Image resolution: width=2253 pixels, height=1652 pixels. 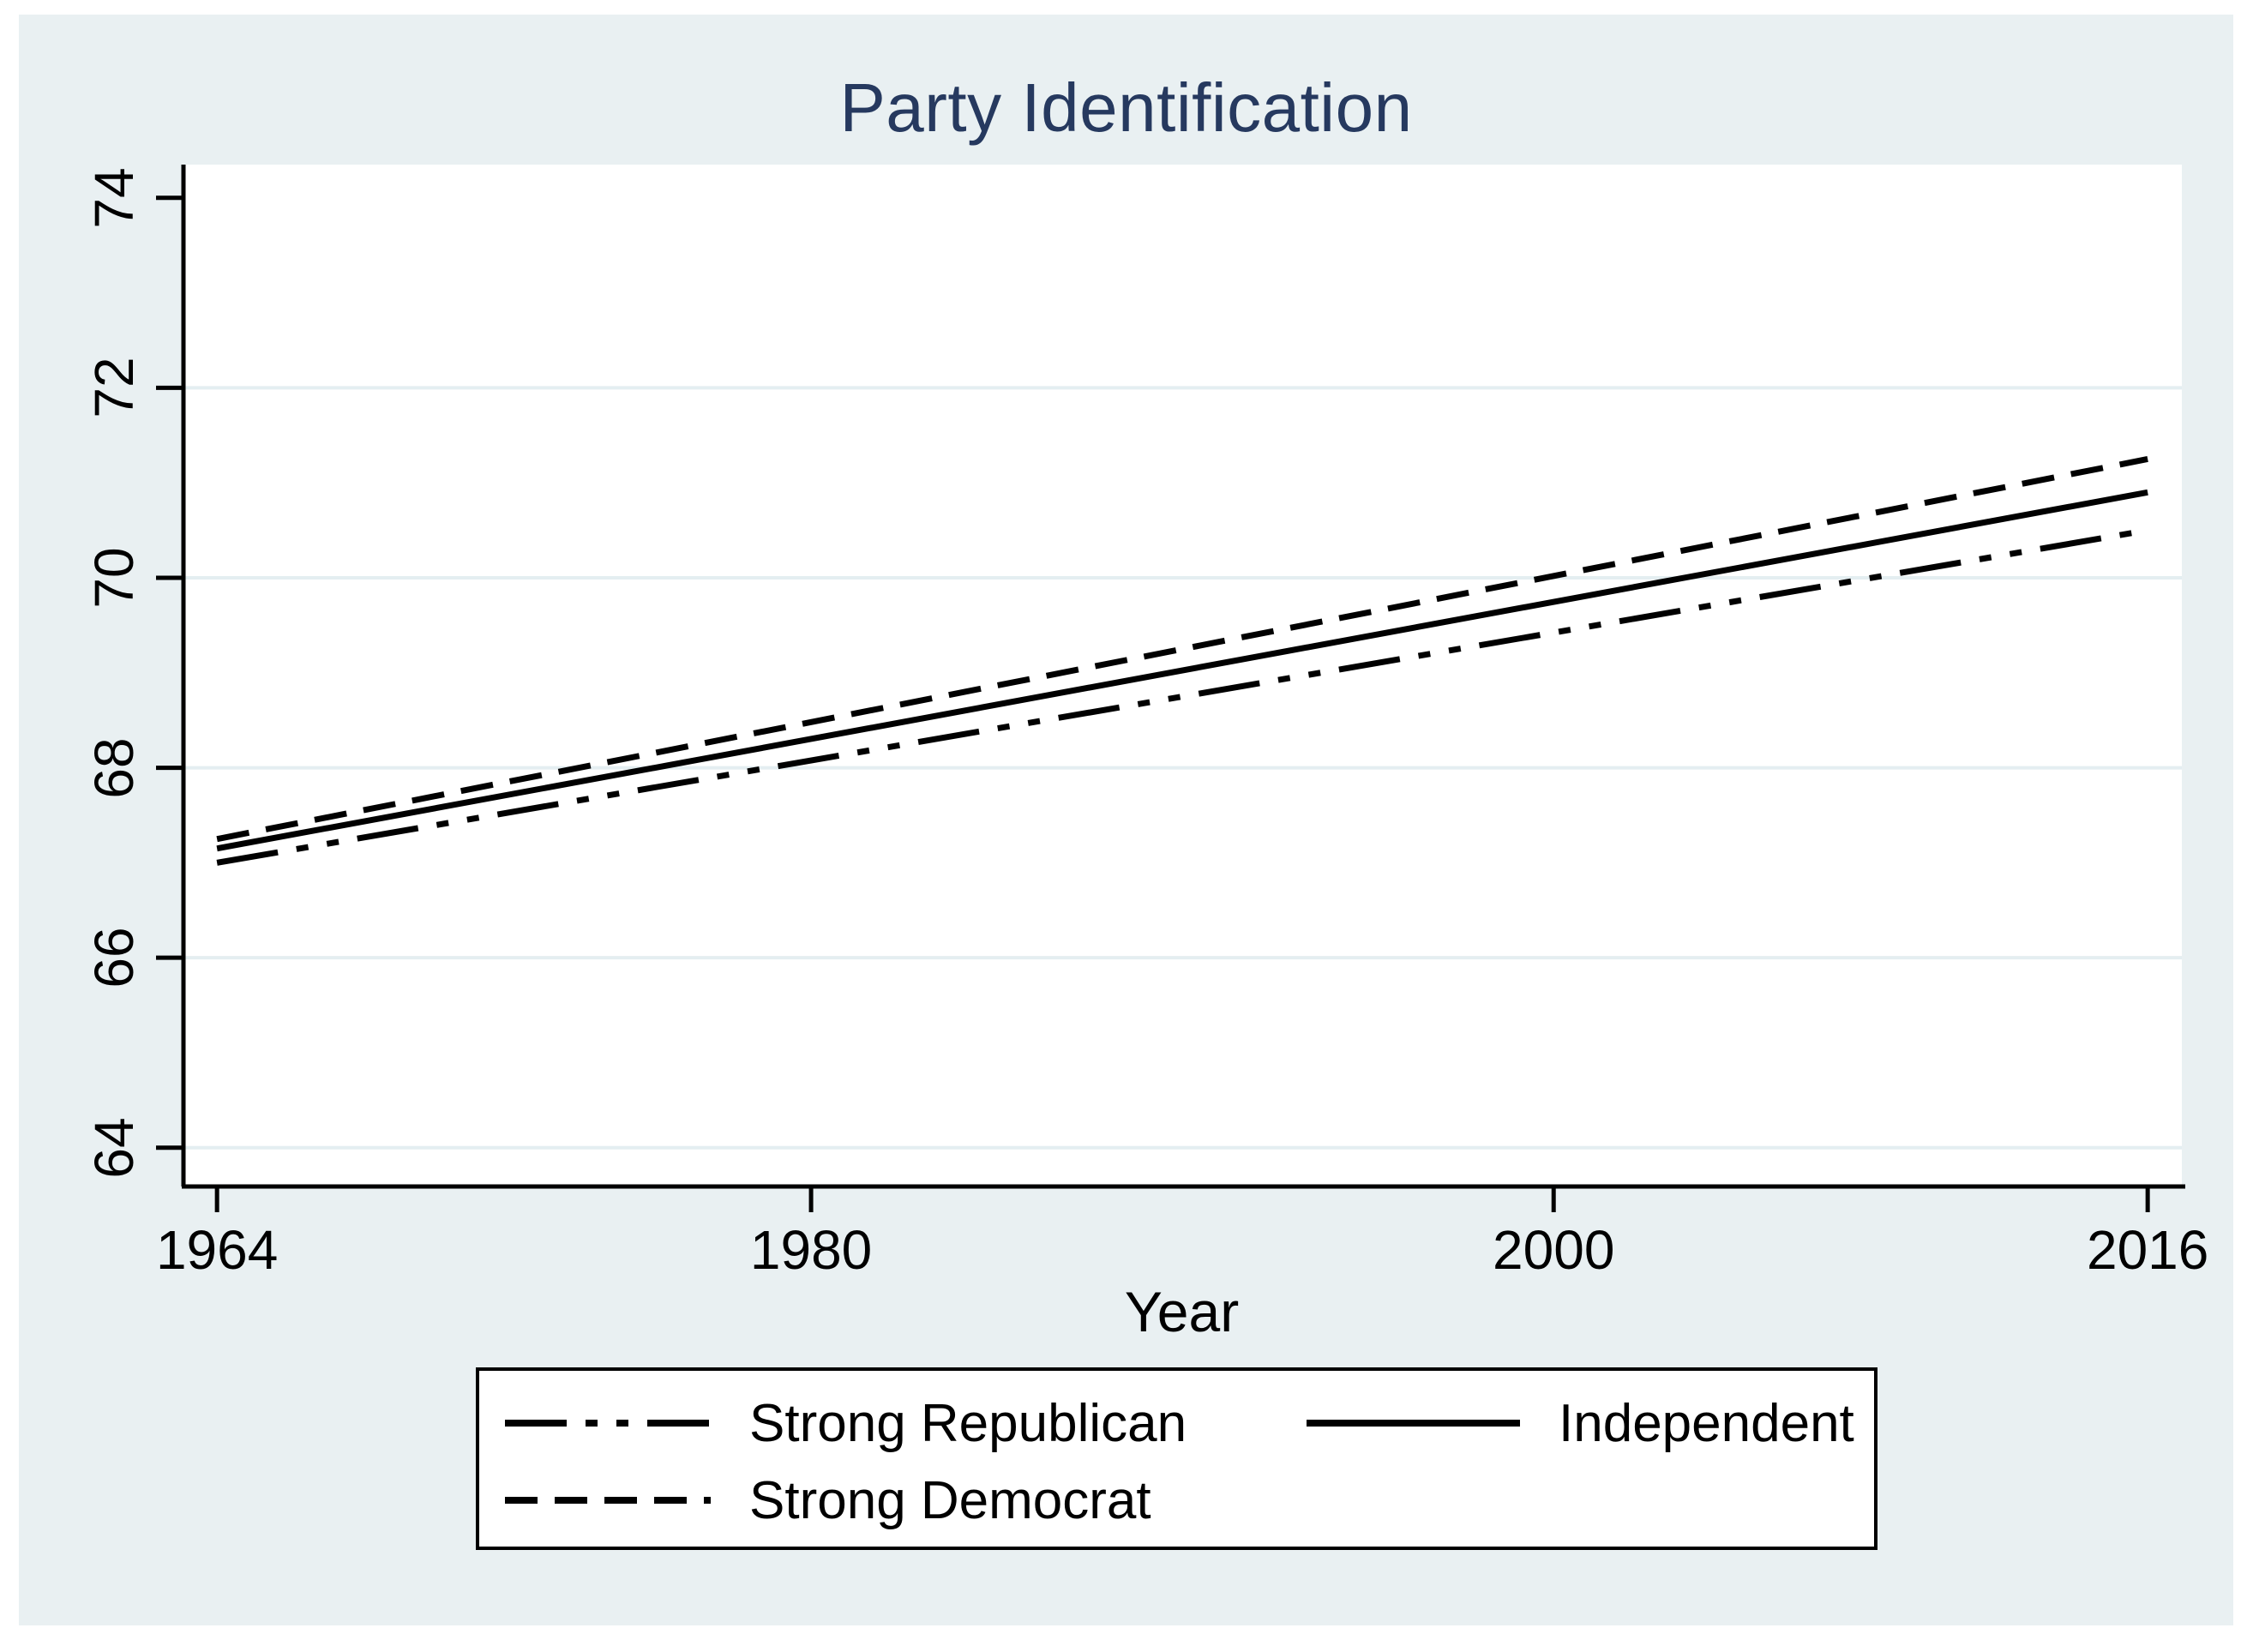 What do you see at coordinates (114, 957) in the screenshot?
I see `y-tick-label-66: 66` at bounding box center [114, 957].